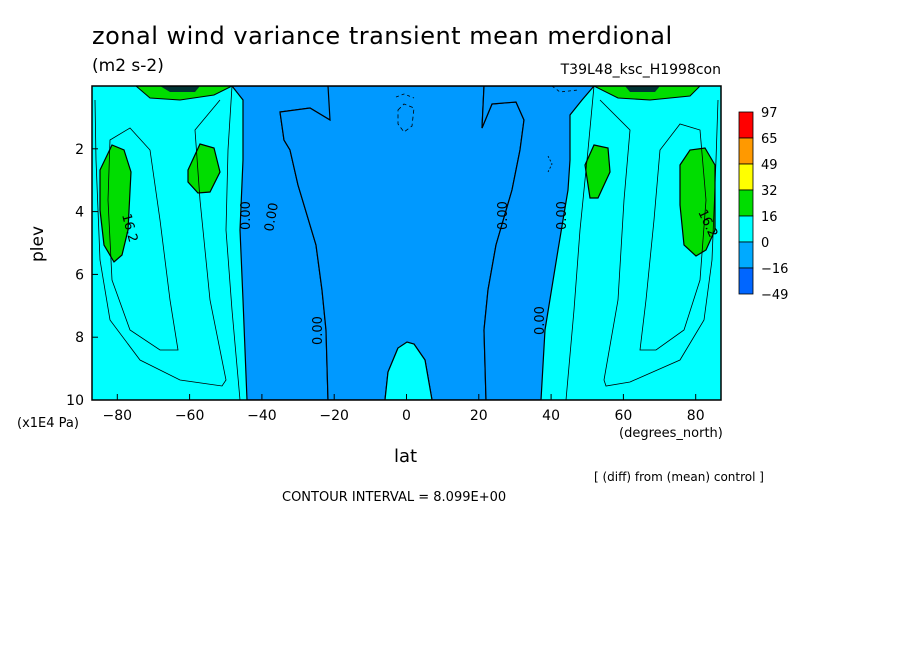  What do you see at coordinates (118, 416) in the screenshot?
I see `x-tick-label: −80` at bounding box center [118, 416].